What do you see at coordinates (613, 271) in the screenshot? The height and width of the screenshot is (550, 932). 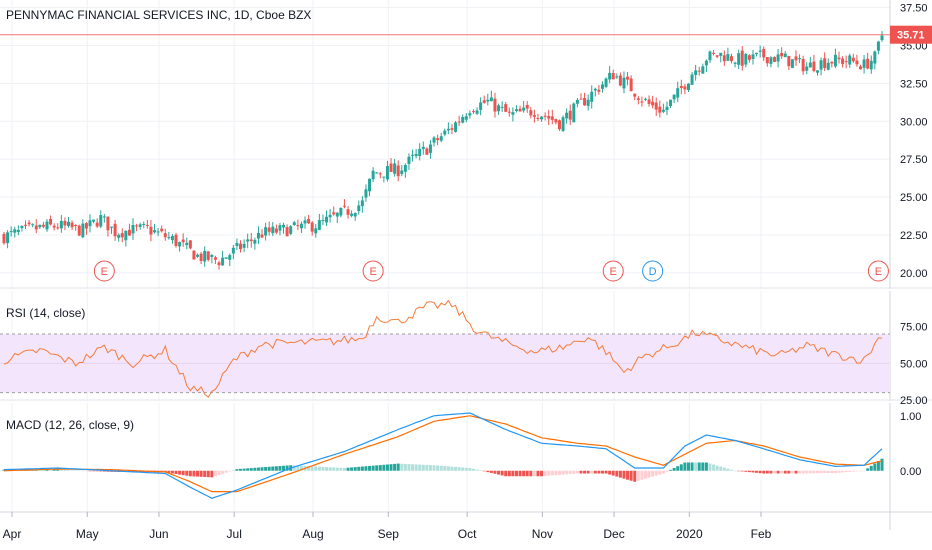 I see `earnings-marker: E` at bounding box center [613, 271].